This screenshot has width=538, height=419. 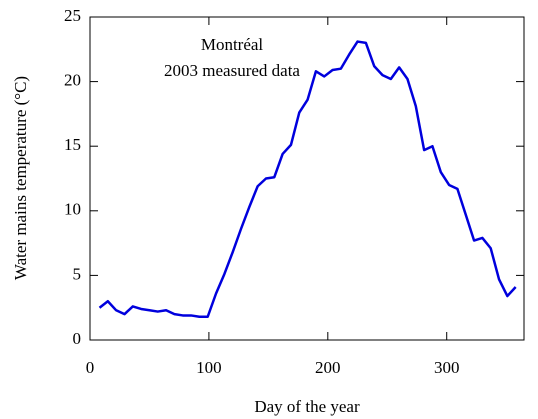 I want to click on x-tick-label: 300, so click(x=447, y=367).